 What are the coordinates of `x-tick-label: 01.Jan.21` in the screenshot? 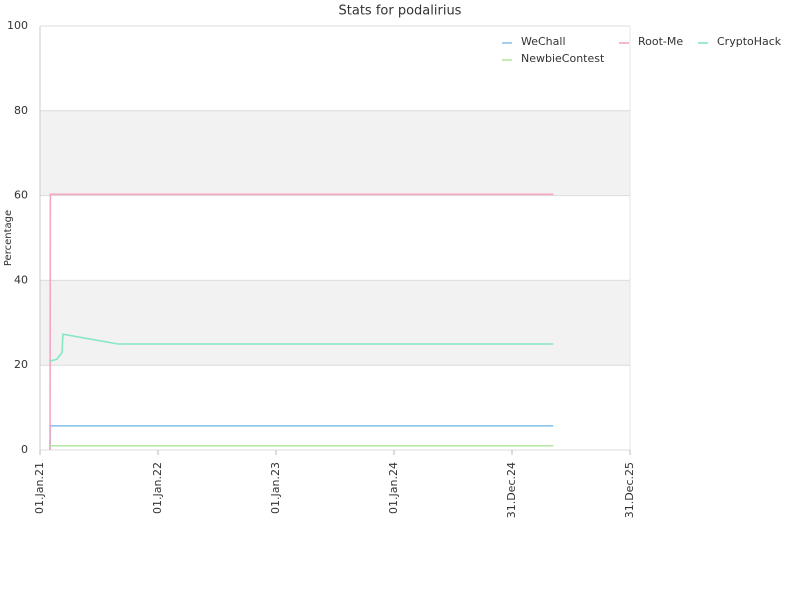 It's located at (39, 488).